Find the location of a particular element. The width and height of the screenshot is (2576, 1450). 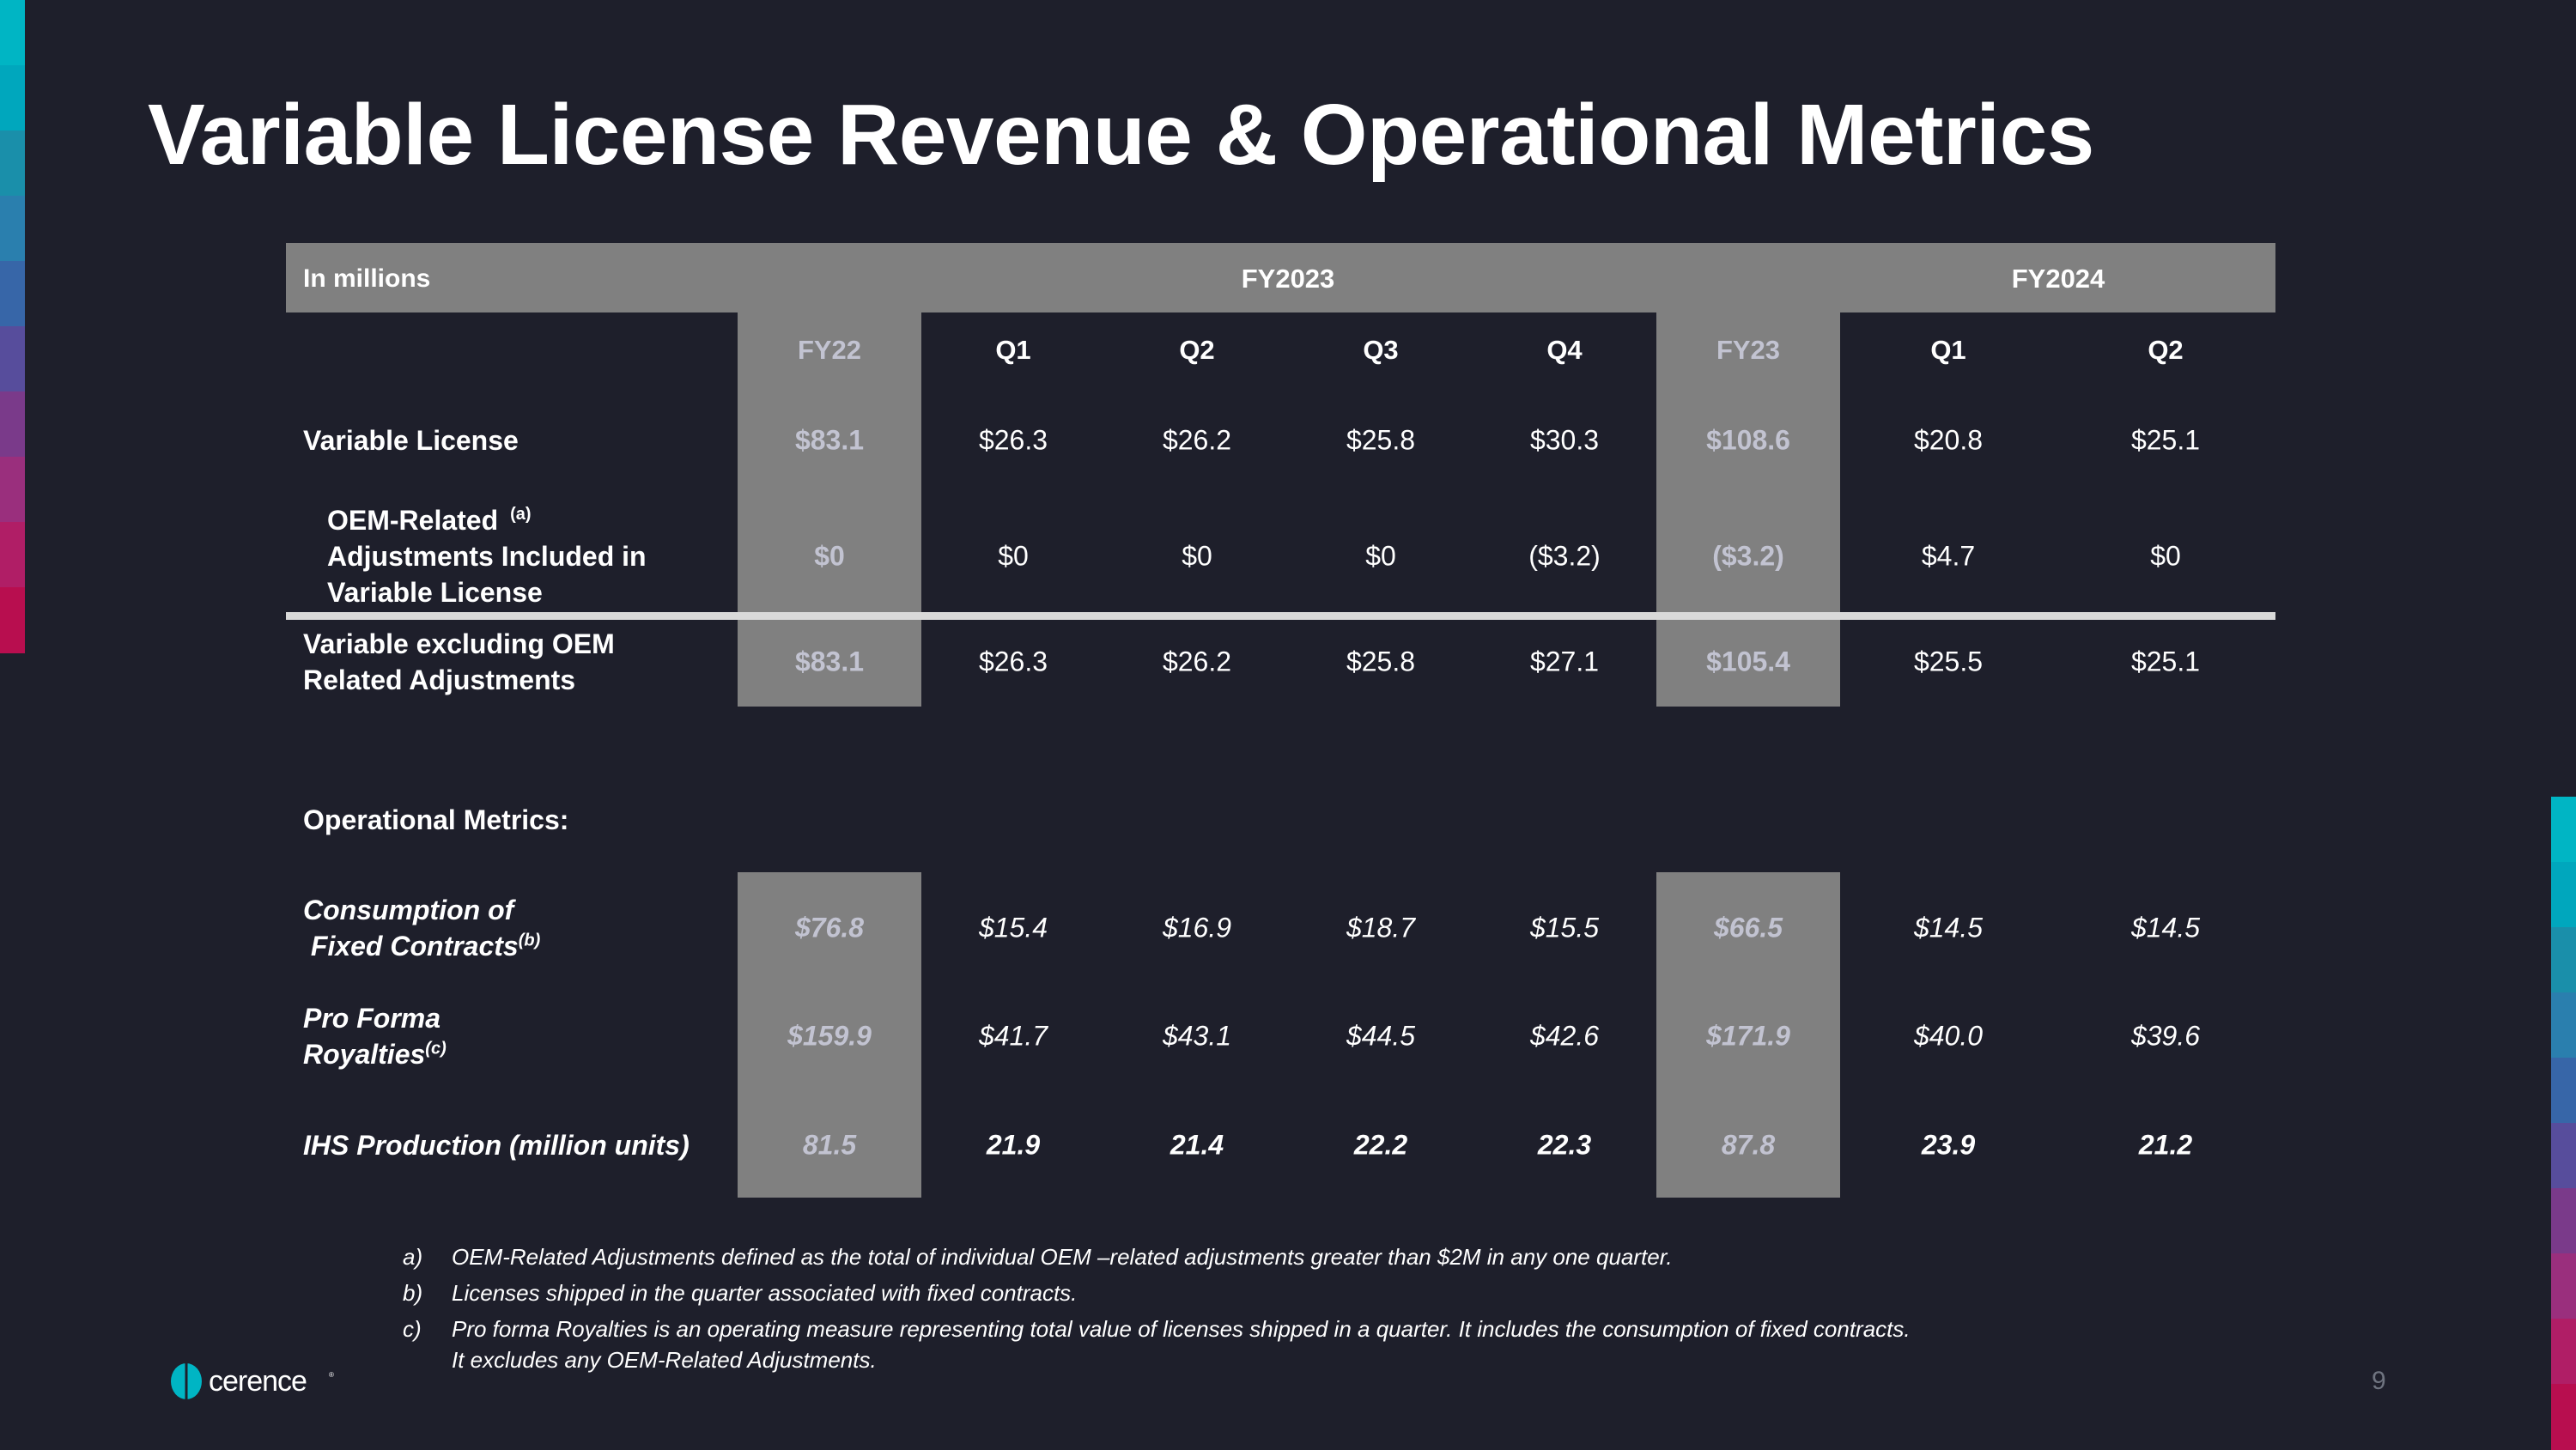

group-header-fy2023: FY2023 is located at coordinates (1288, 279).